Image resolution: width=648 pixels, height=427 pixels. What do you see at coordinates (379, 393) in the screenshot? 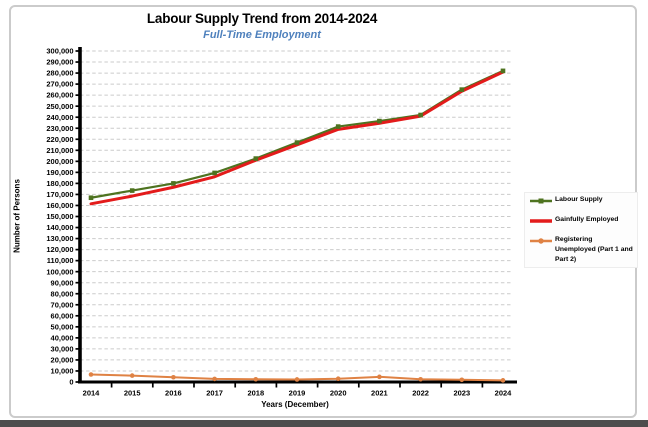
I see `x-tick-label: 2021` at bounding box center [379, 393].